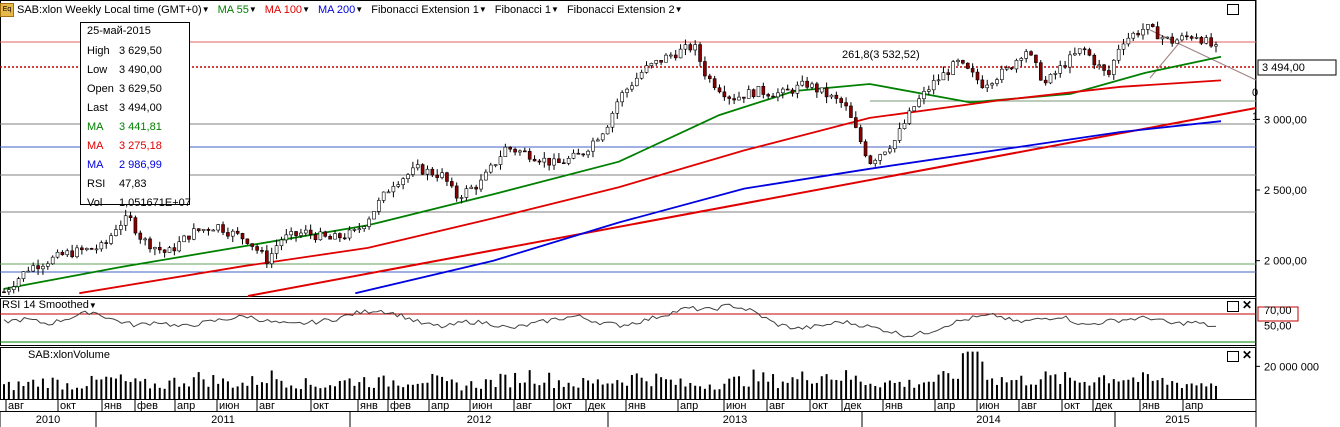 This screenshot has height=427, width=1340. I want to click on price-tick-label: 3 000,00, so click(1285, 120).